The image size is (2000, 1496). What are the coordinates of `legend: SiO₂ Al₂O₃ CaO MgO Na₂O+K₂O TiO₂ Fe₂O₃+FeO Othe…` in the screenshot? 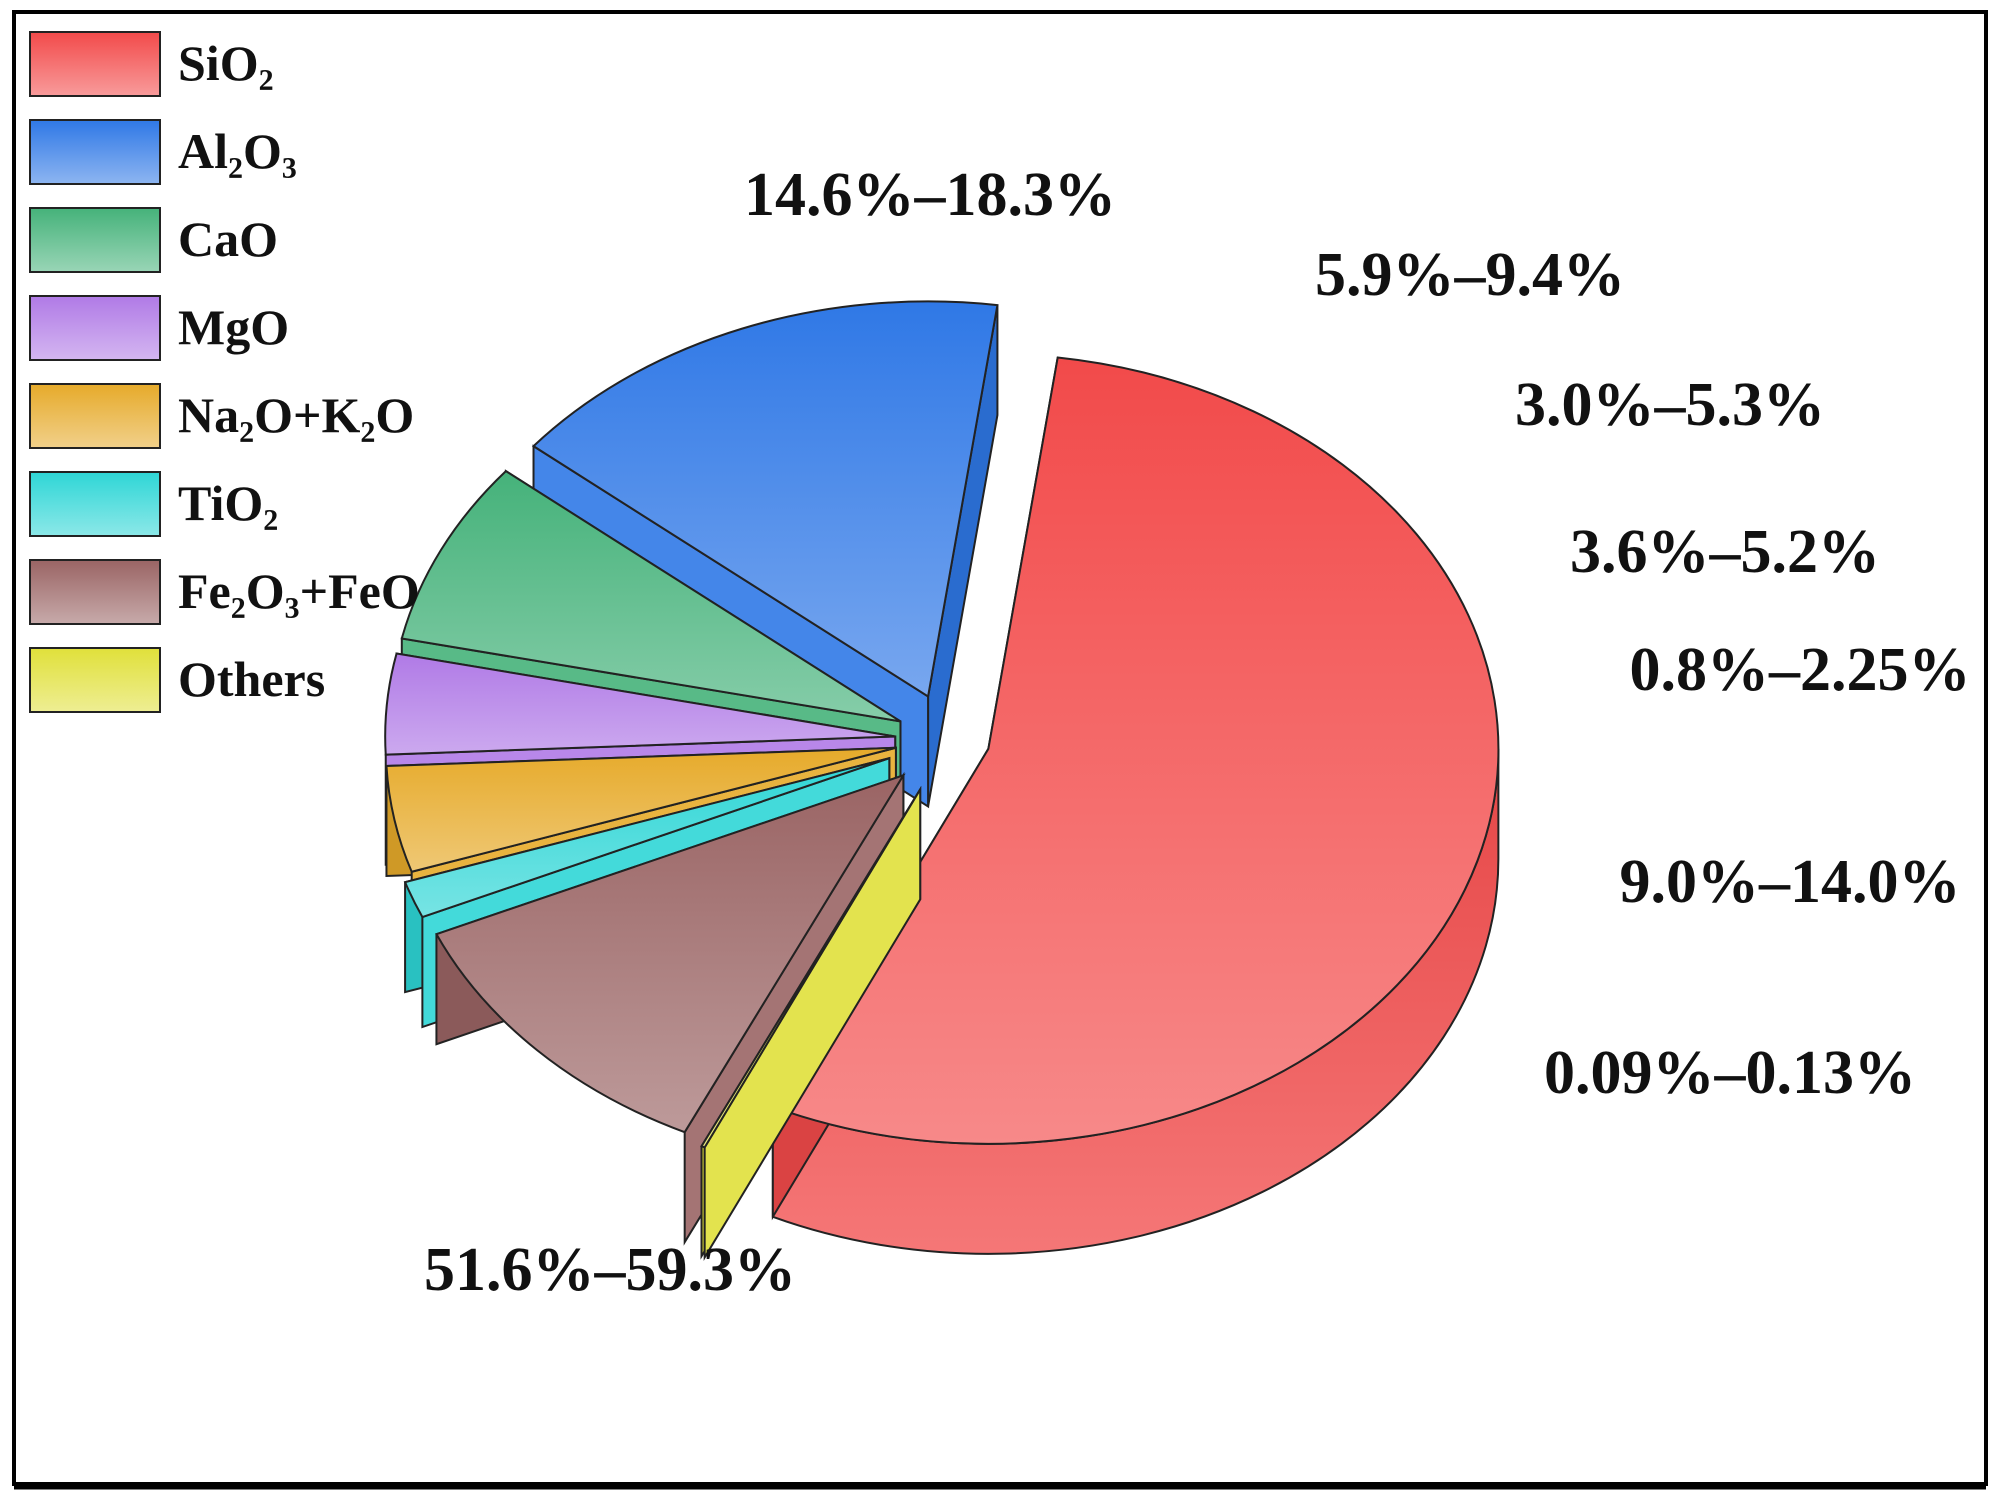 It's located at (224, 372).